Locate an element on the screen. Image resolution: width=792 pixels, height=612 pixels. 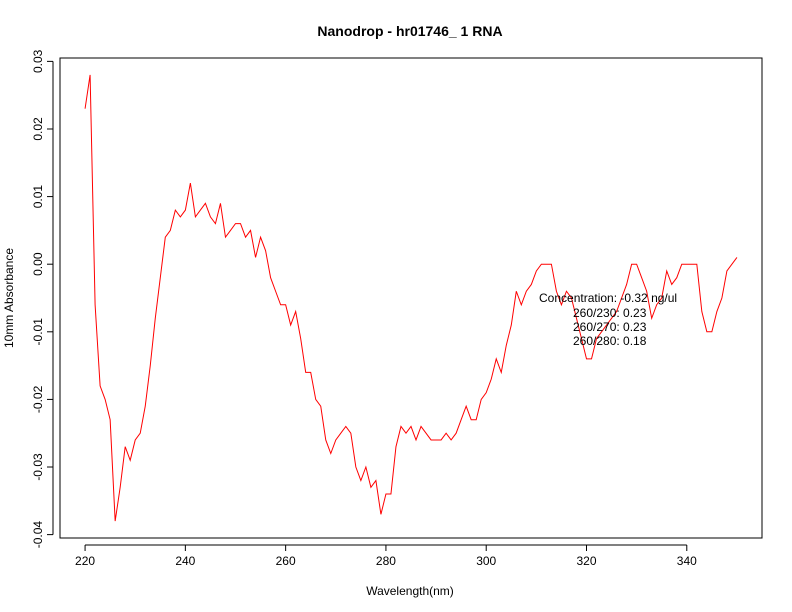
x-axis-label: Wavelength(nm) is located at coordinates (410, 591).